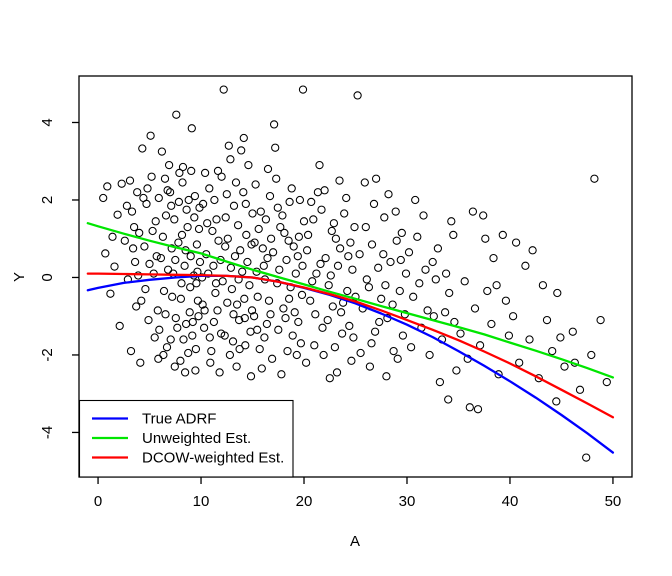 This screenshot has width=672, height=576. What do you see at coordinates (201, 501) in the screenshot?
I see `x-tick-label: 10` at bounding box center [201, 501].